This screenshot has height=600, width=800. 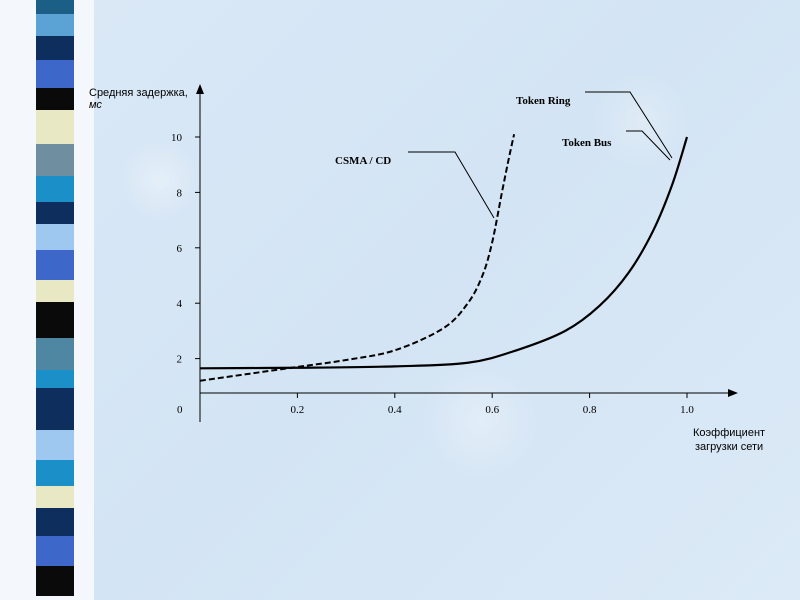 I want to click on x-axis-arrow, so click(x=733, y=393).